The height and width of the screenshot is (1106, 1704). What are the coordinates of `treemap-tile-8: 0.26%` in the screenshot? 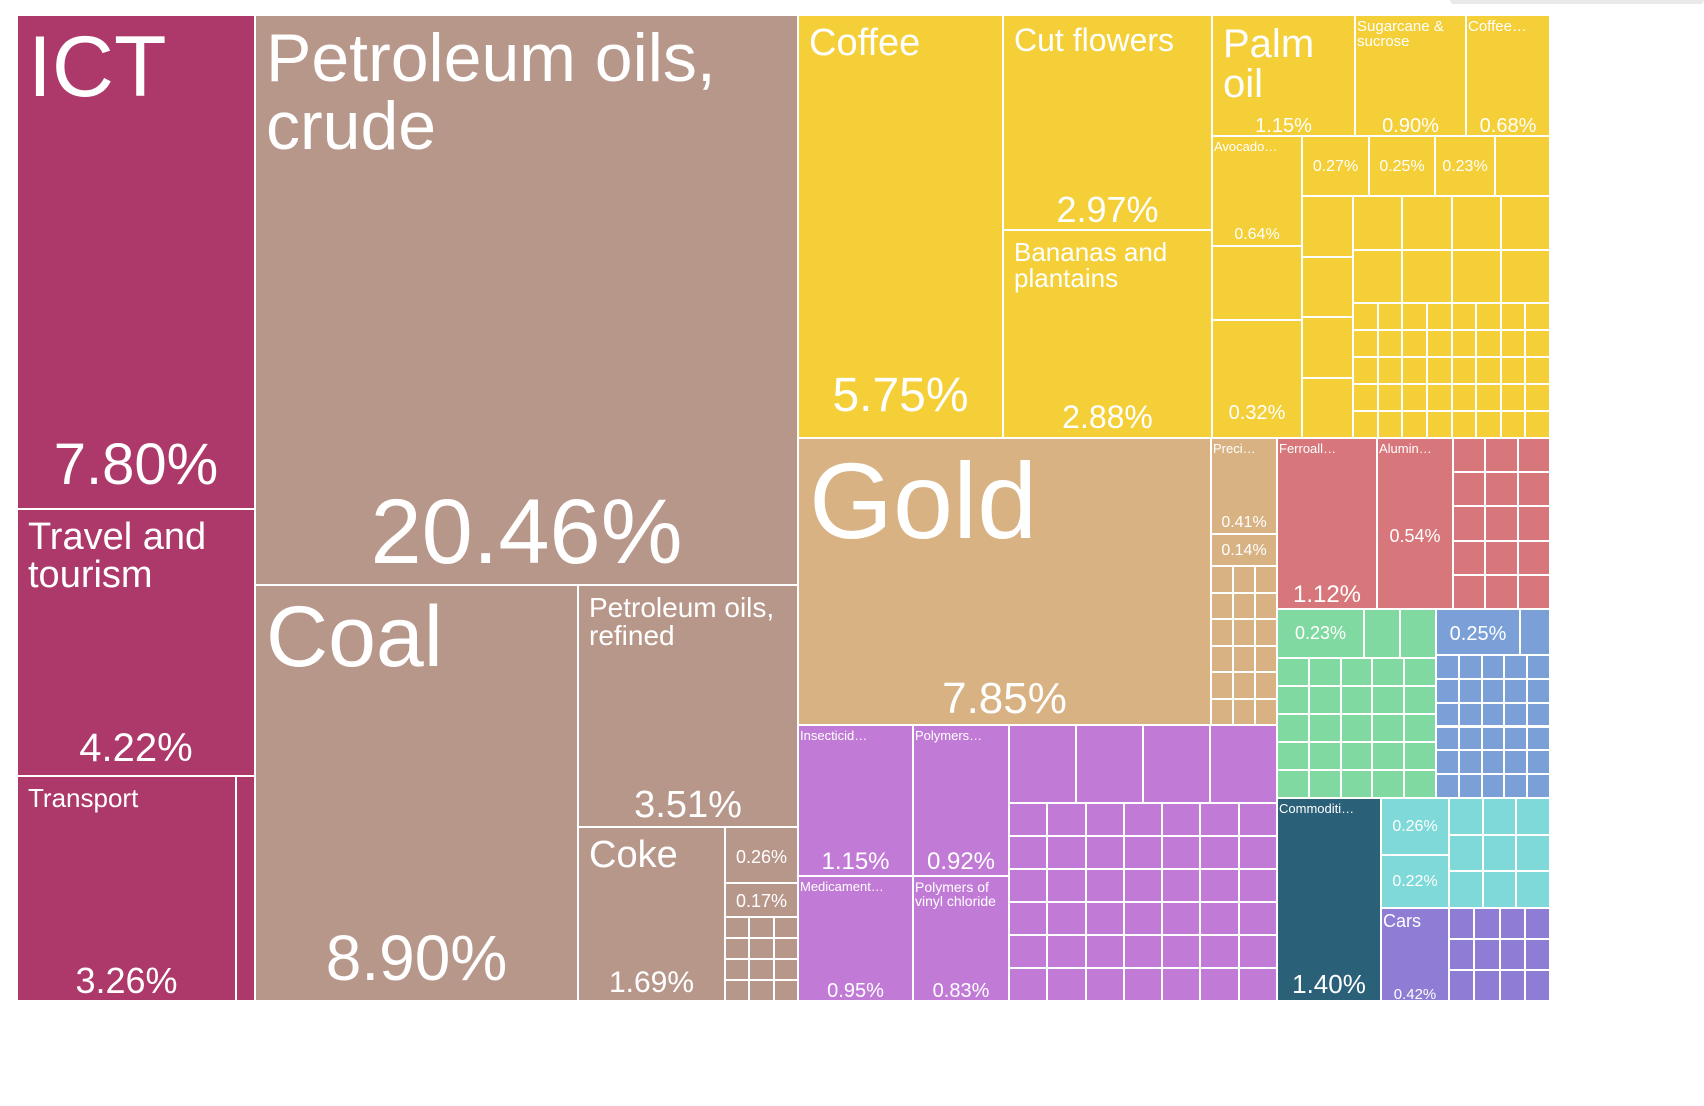 It's located at (761, 855).